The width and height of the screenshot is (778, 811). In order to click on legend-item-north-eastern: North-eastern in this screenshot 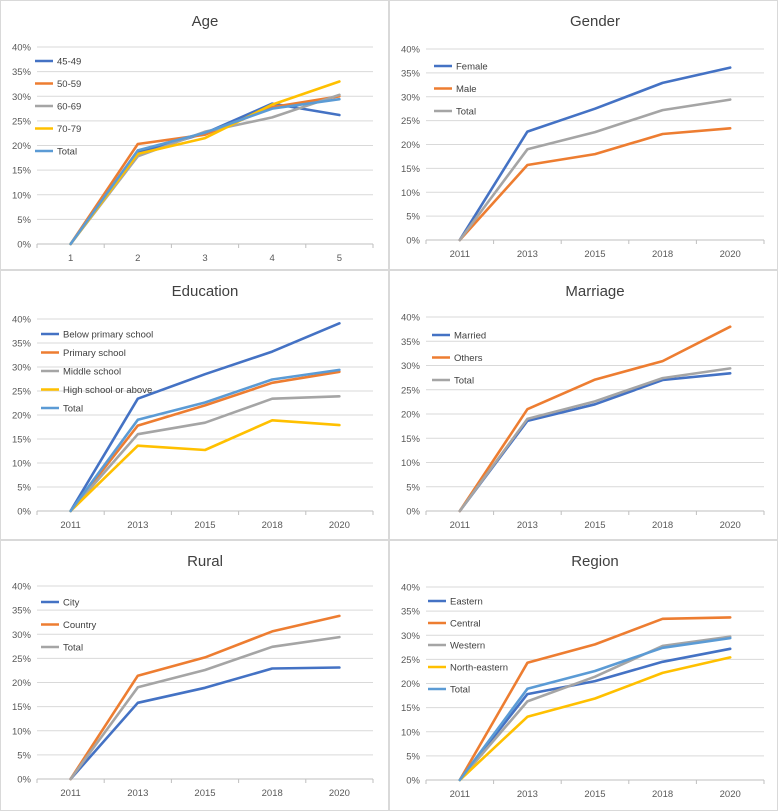, I will do `click(468, 668)`.